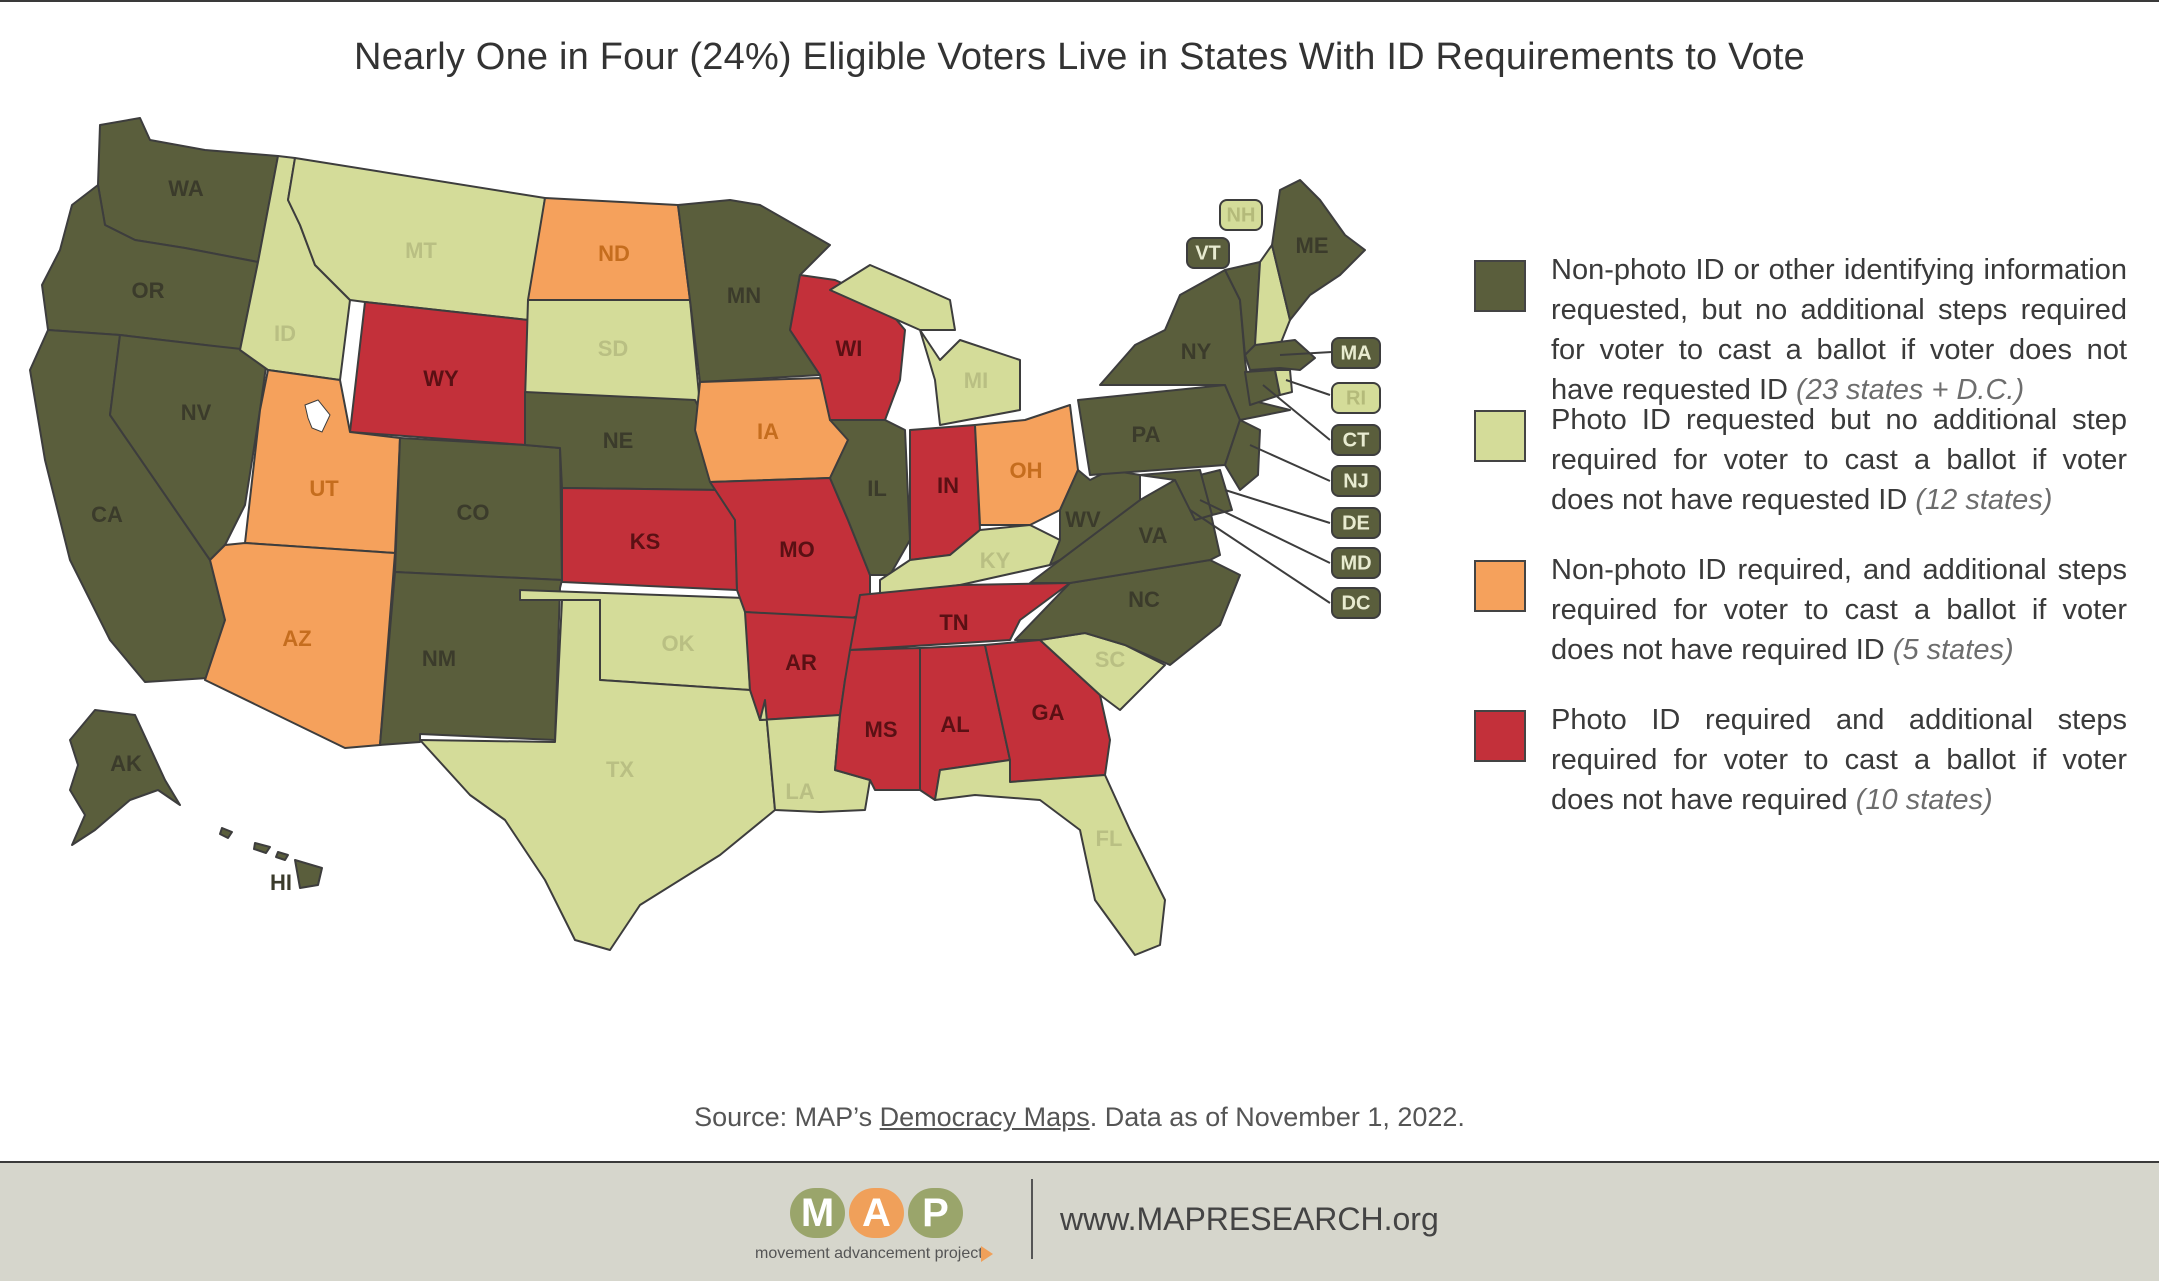 The height and width of the screenshot is (1281, 2159). I want to click on state-ME, so click(1318, 250).